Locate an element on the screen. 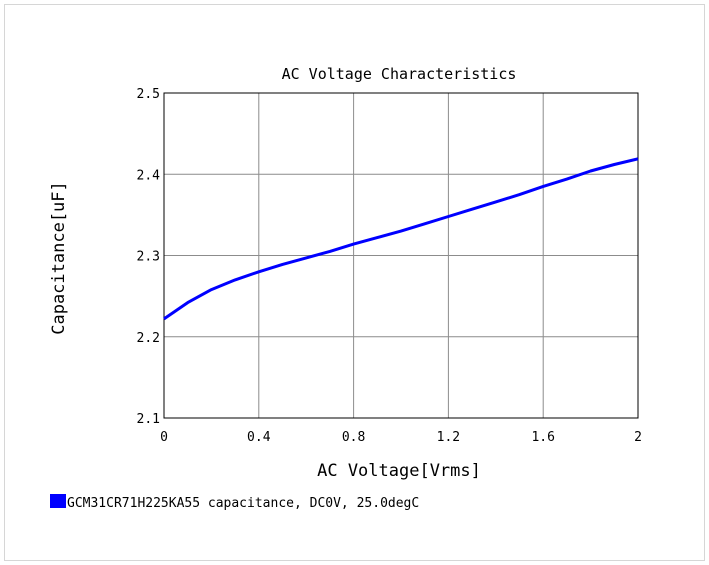 The image size is (709, 565). y-tick-label: 2.3 is located at coordinates (148, 257).